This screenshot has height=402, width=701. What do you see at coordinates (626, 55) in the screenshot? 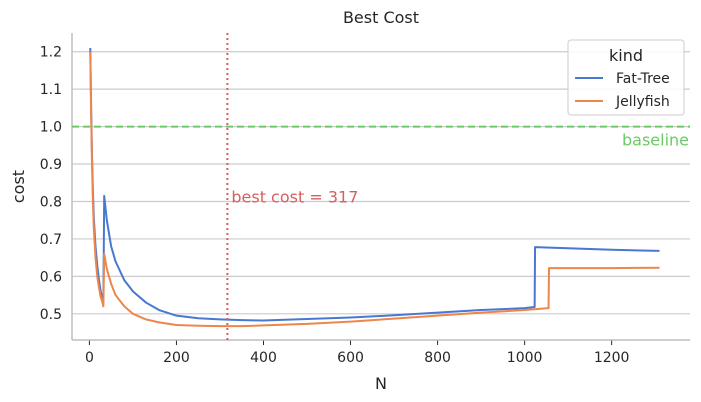
I see `legend-title: kind` at bounding box center [626, 55].